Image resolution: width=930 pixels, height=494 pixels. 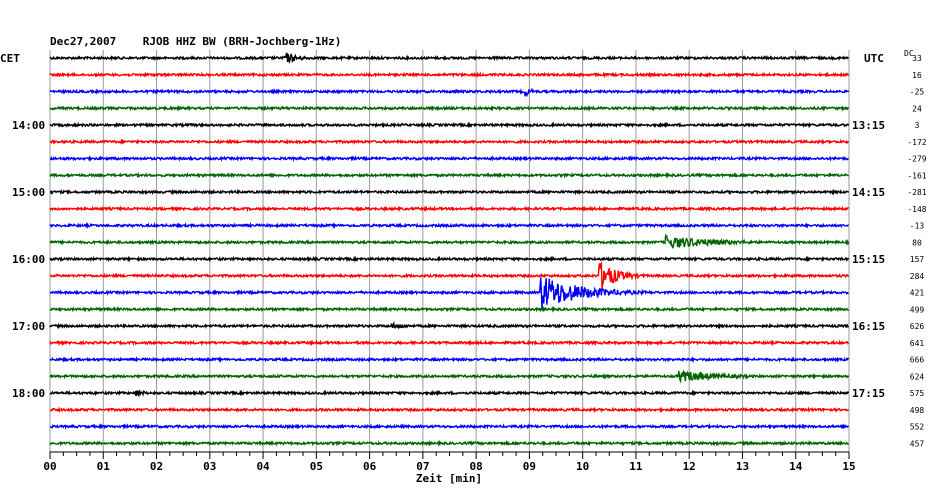 What do you see at coordinates (917, 293) in the screenshot?
I see `dc-offset-label: 421` at bounding box center [917, 293].